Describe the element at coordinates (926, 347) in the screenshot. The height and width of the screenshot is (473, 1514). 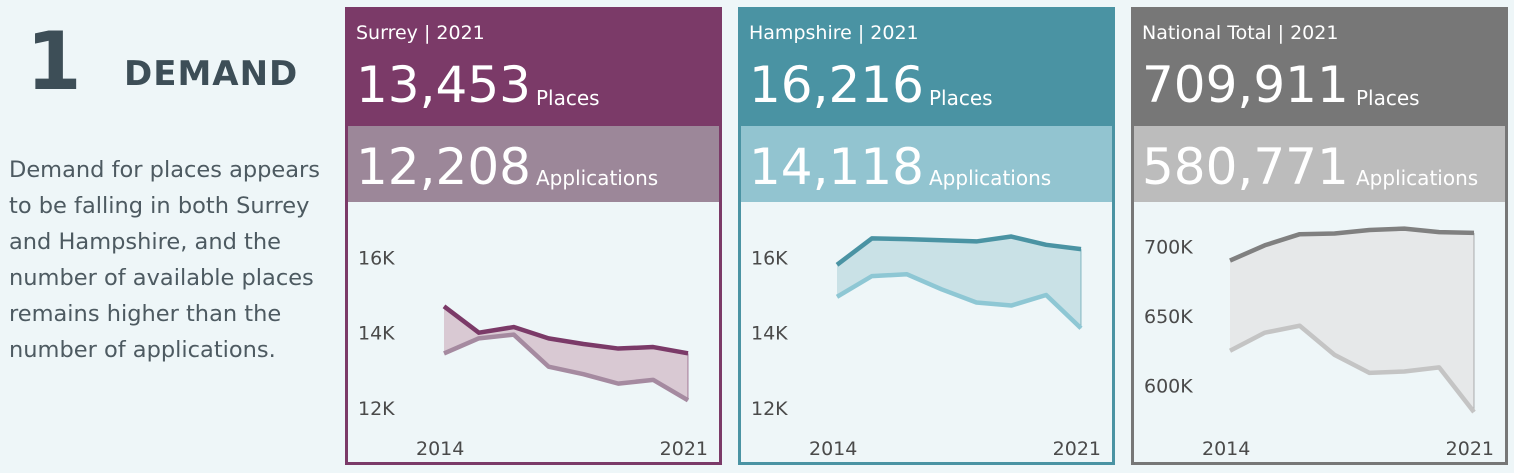
I see `hampshire-chart: 12K 14K 16K 2014 2021` at that location.